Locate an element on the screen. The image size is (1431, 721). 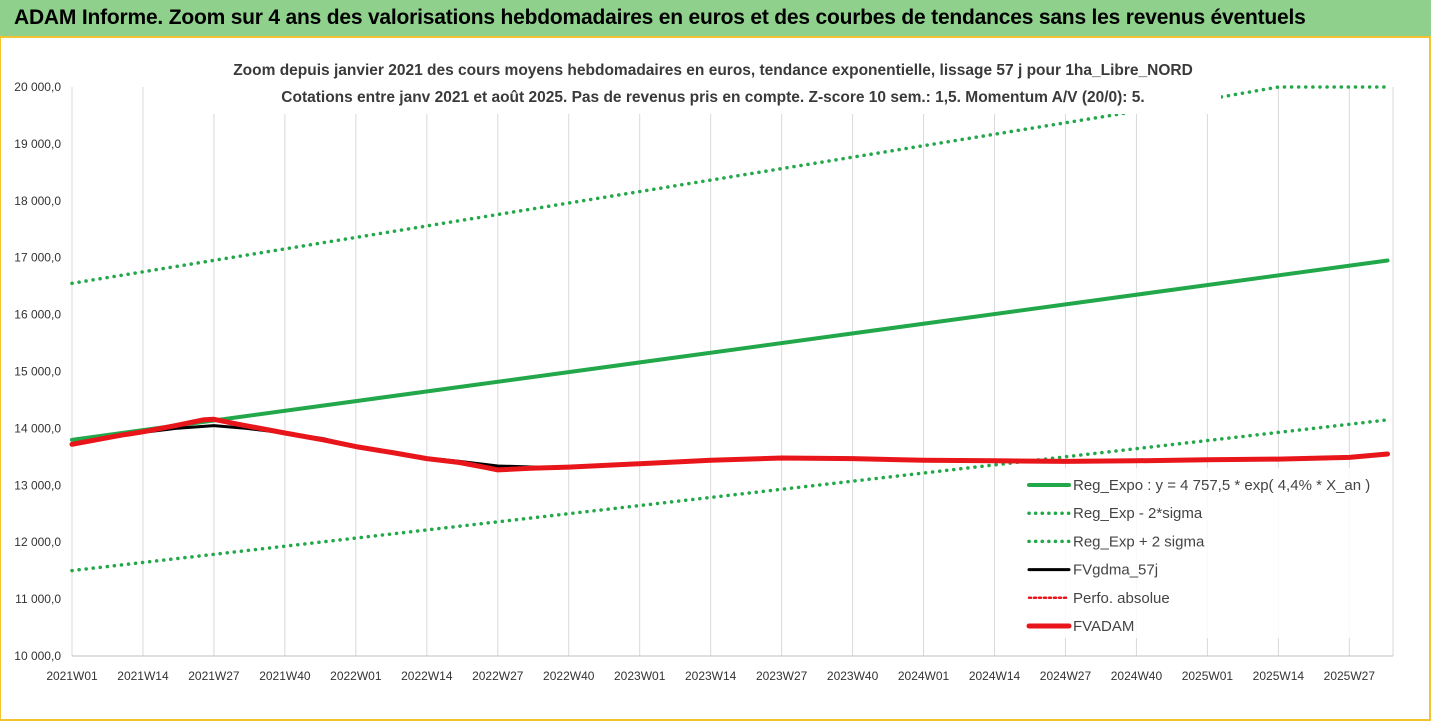
fvadam-series is located at coordinates (729, 444).